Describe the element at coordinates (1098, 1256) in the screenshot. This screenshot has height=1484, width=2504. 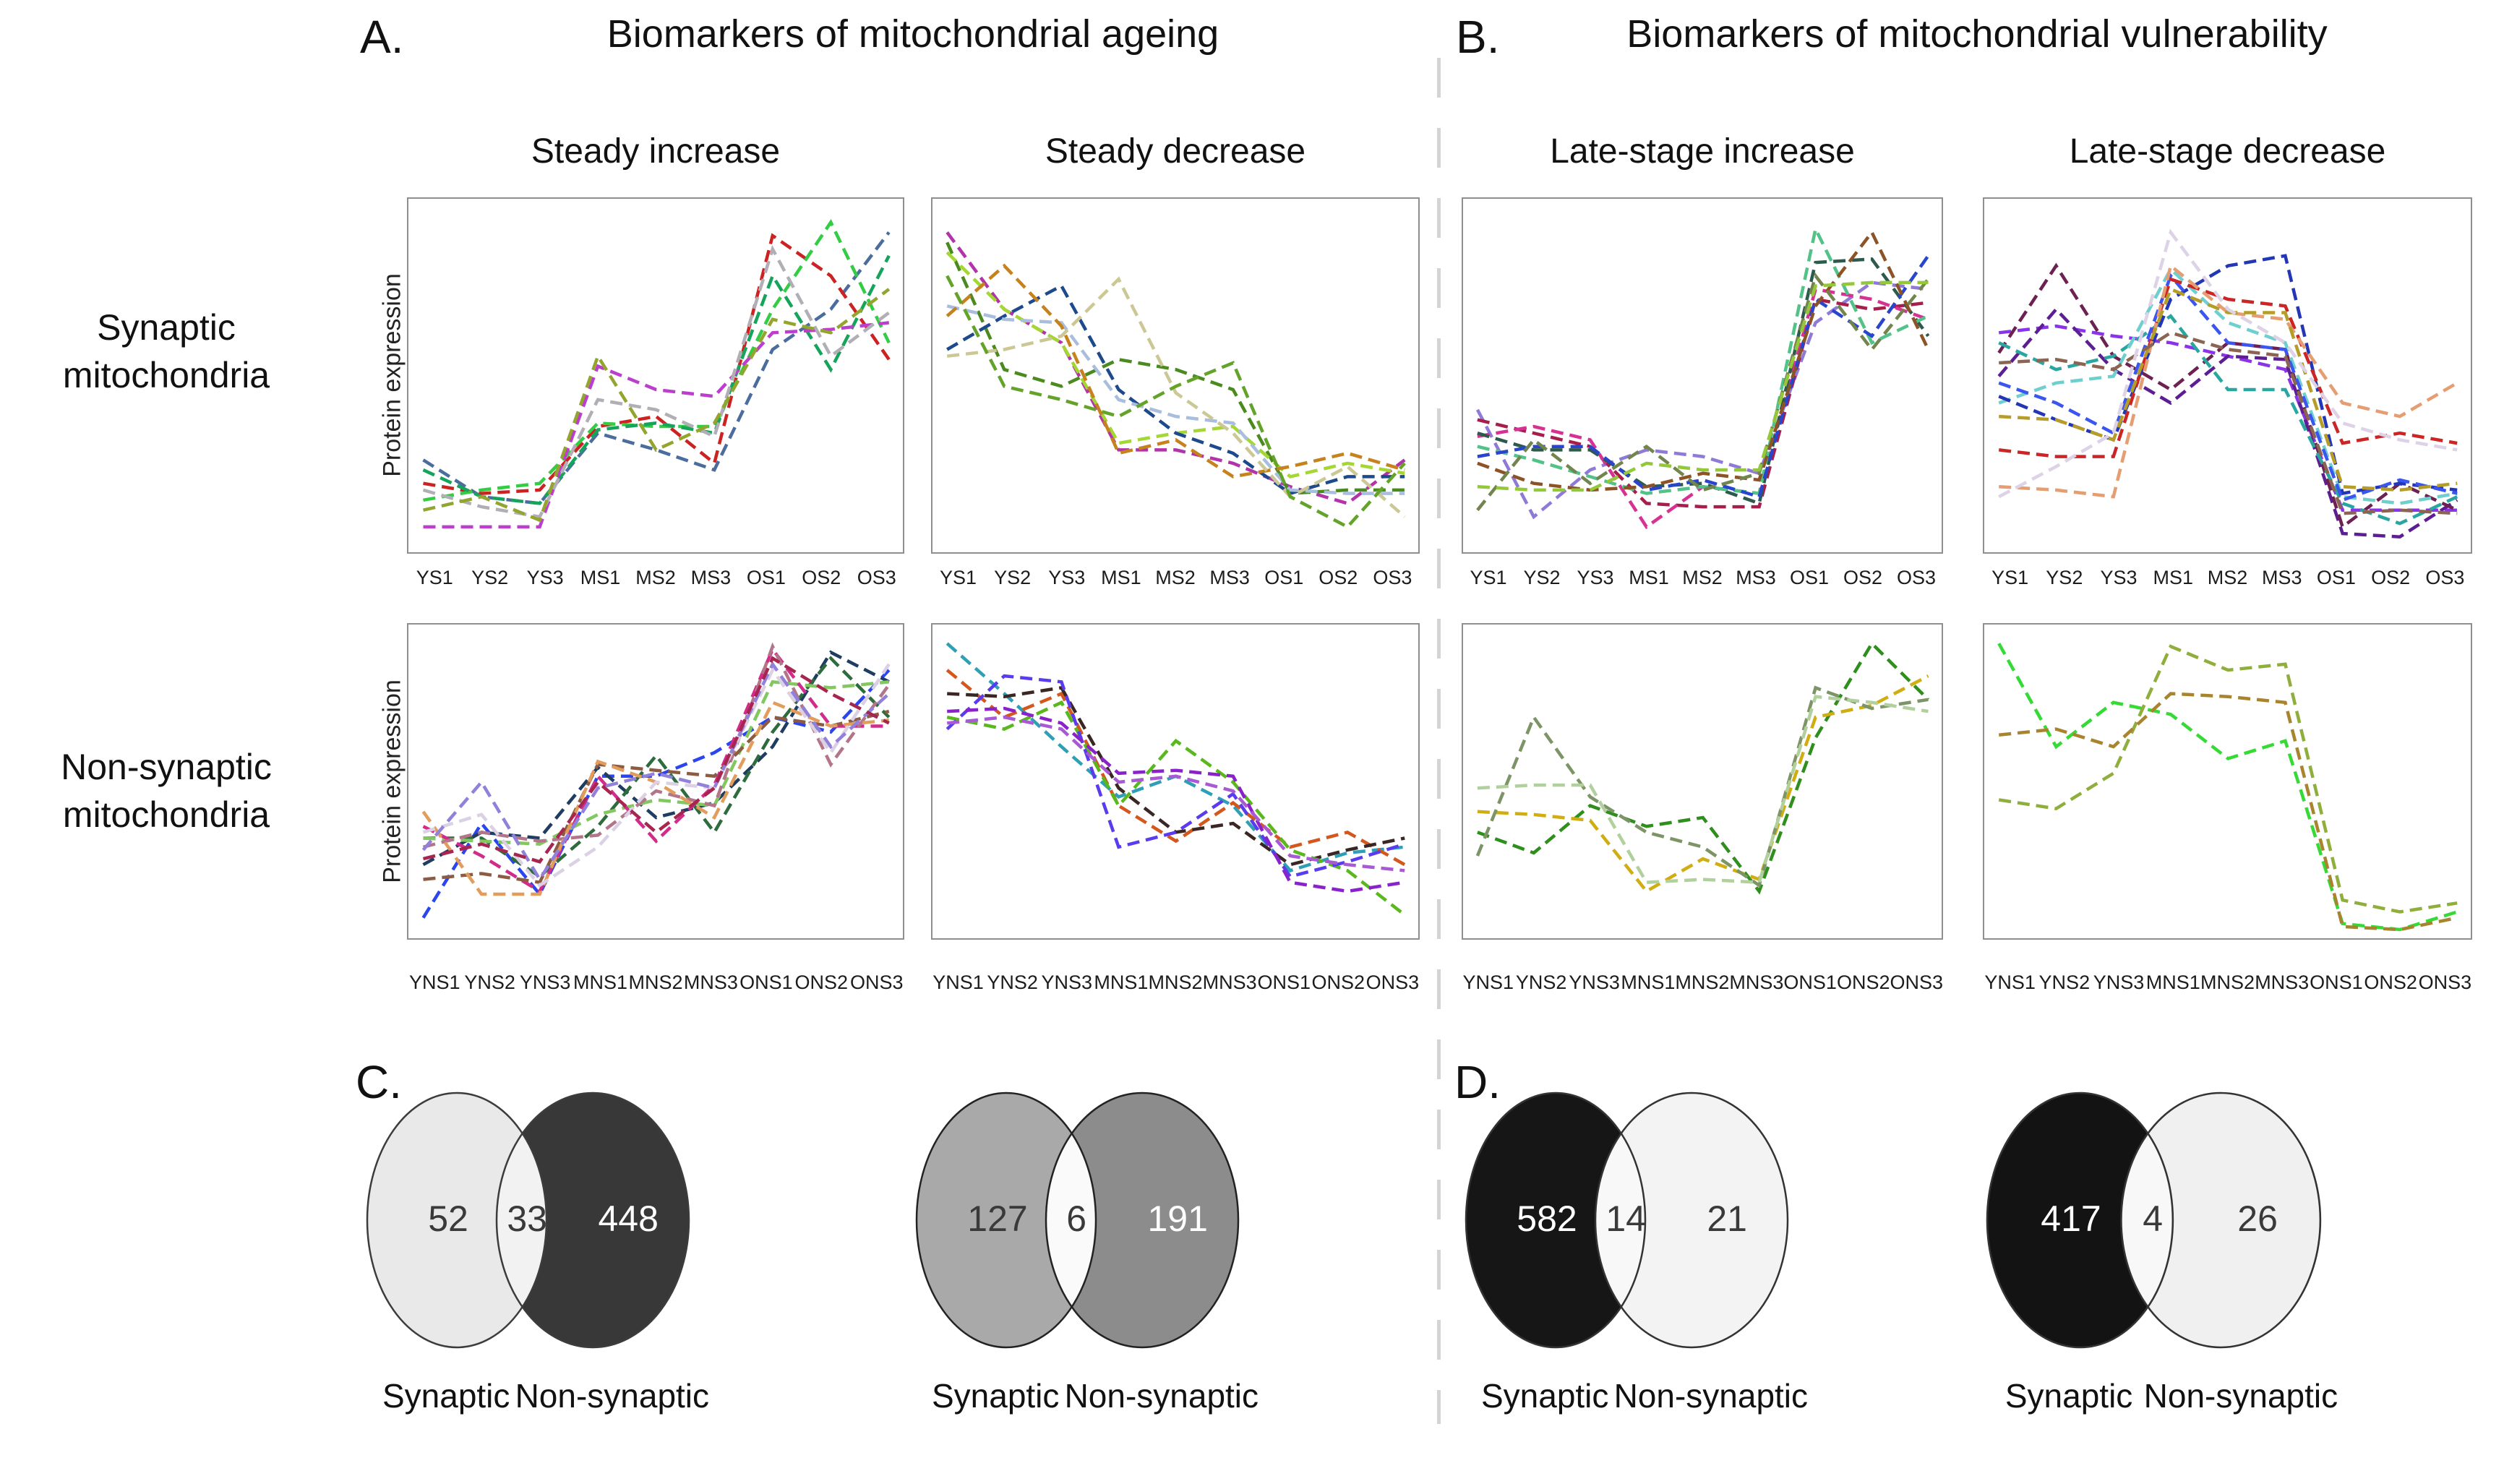
I see `venn-ageing-steady-decrease: 127 6 191 Synaptic Non-synaptic` at that location.